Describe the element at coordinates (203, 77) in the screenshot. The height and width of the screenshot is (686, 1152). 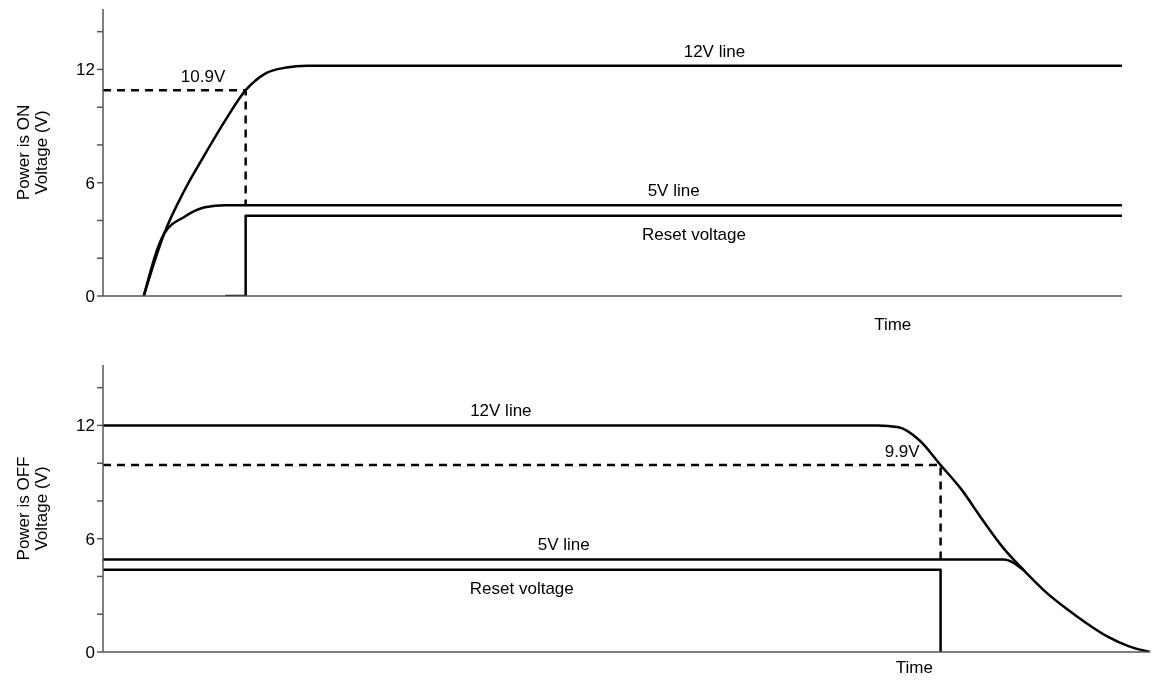
I see `annotation: 10.9V` at that location.